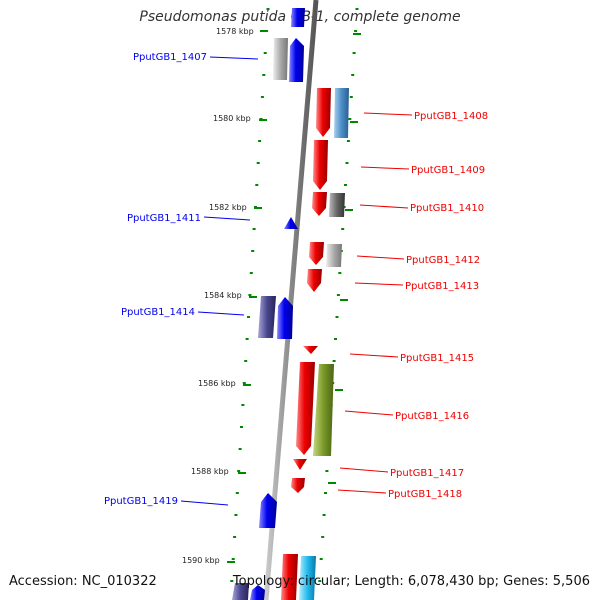 The width and height of the screenshot is (600, 600). I want to click on right-leader-lines, so click(375, 303).